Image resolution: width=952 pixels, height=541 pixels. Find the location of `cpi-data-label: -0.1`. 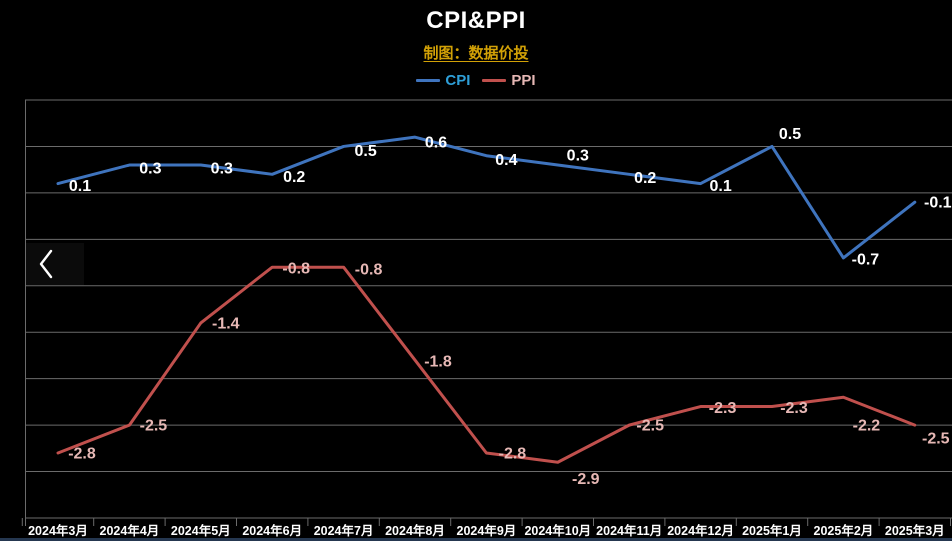

cpi-data-label: -0.1 is located at coordinates (938, 203).